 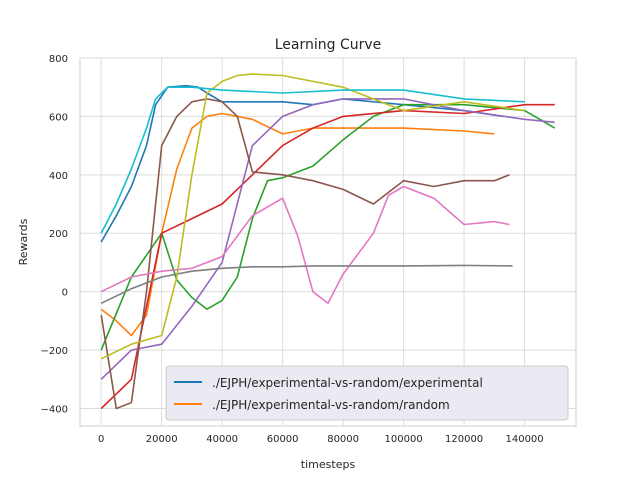 I want to click on x-axis-label: timesteps, so click(x=328, y=464).